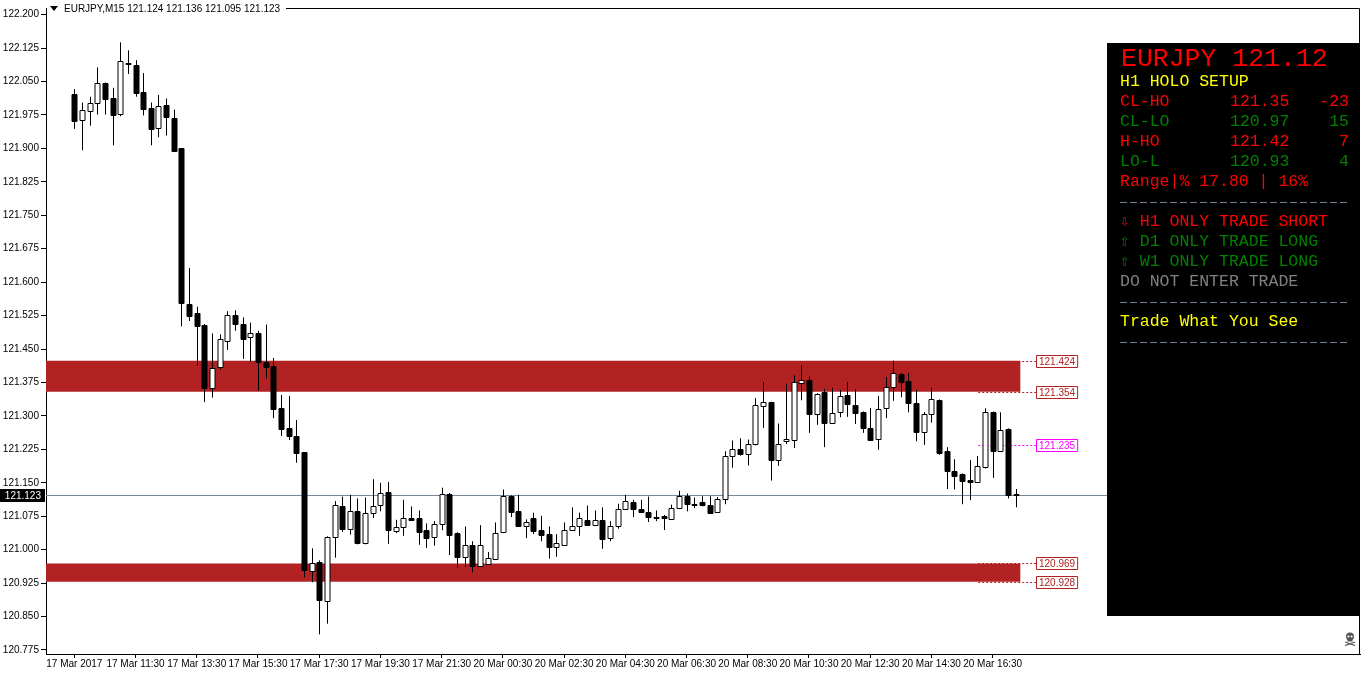 This screenshot has width=1362, height=674. What do you see at coordinates (809, 663) in the screenshot?
I see `x-tick-label: 20 Mar 10:30` at bounding box center [809, 663].